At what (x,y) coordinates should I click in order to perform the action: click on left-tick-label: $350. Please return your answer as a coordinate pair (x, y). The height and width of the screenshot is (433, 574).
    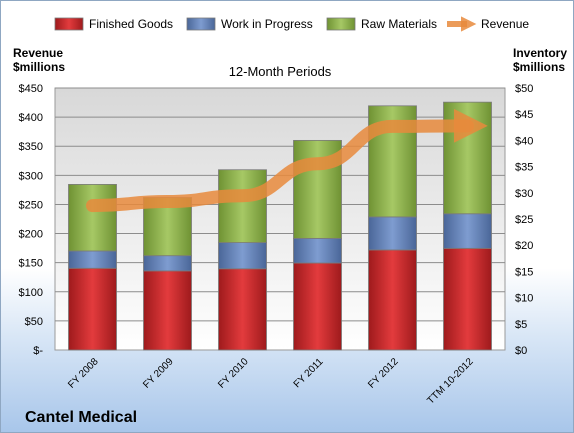
    Looking at the image, I should click on (31, 147).